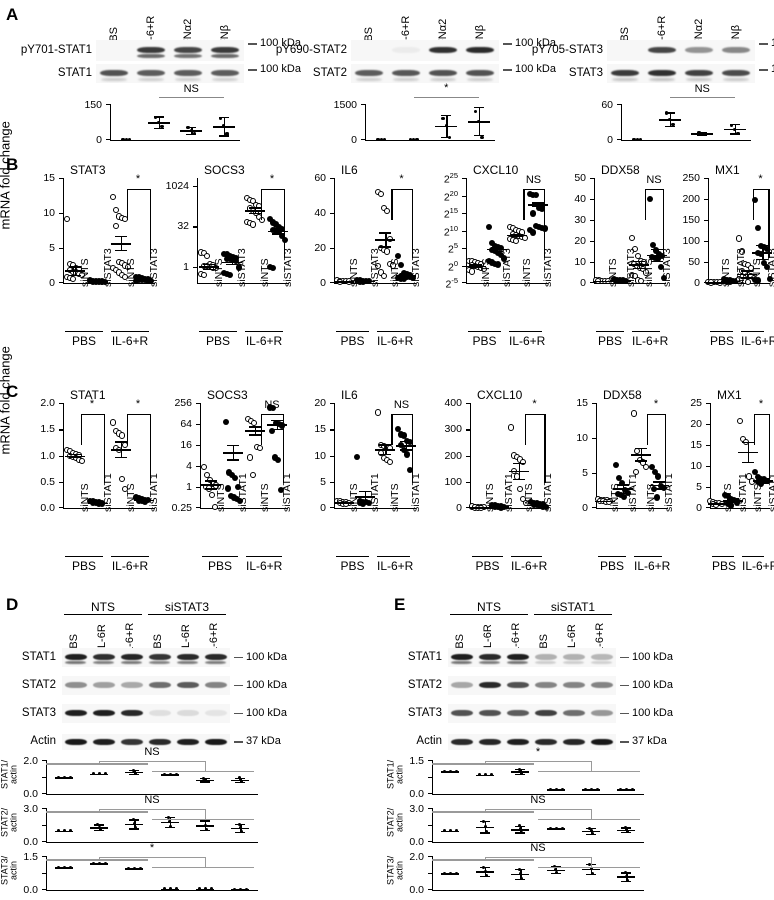 Image resolution: width=774 pixels, height=900 pixels. Describe the element at coordinates (140, 869) in the screenshot. I see `panelD-q2-quant-plot: 1.5 0.0 *` at that location.